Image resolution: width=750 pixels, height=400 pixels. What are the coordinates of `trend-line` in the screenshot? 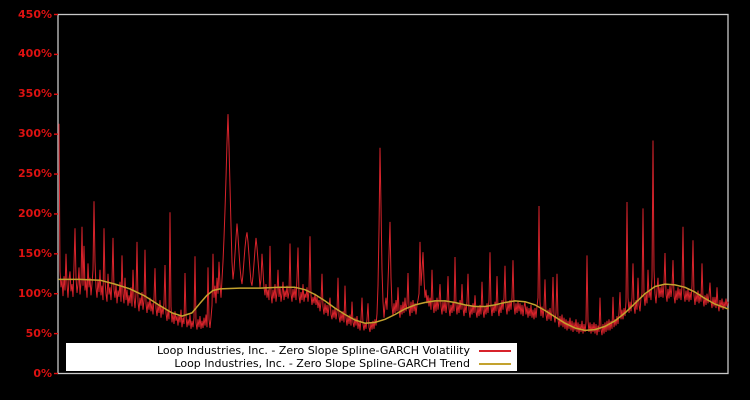 It's located at (393, 305).